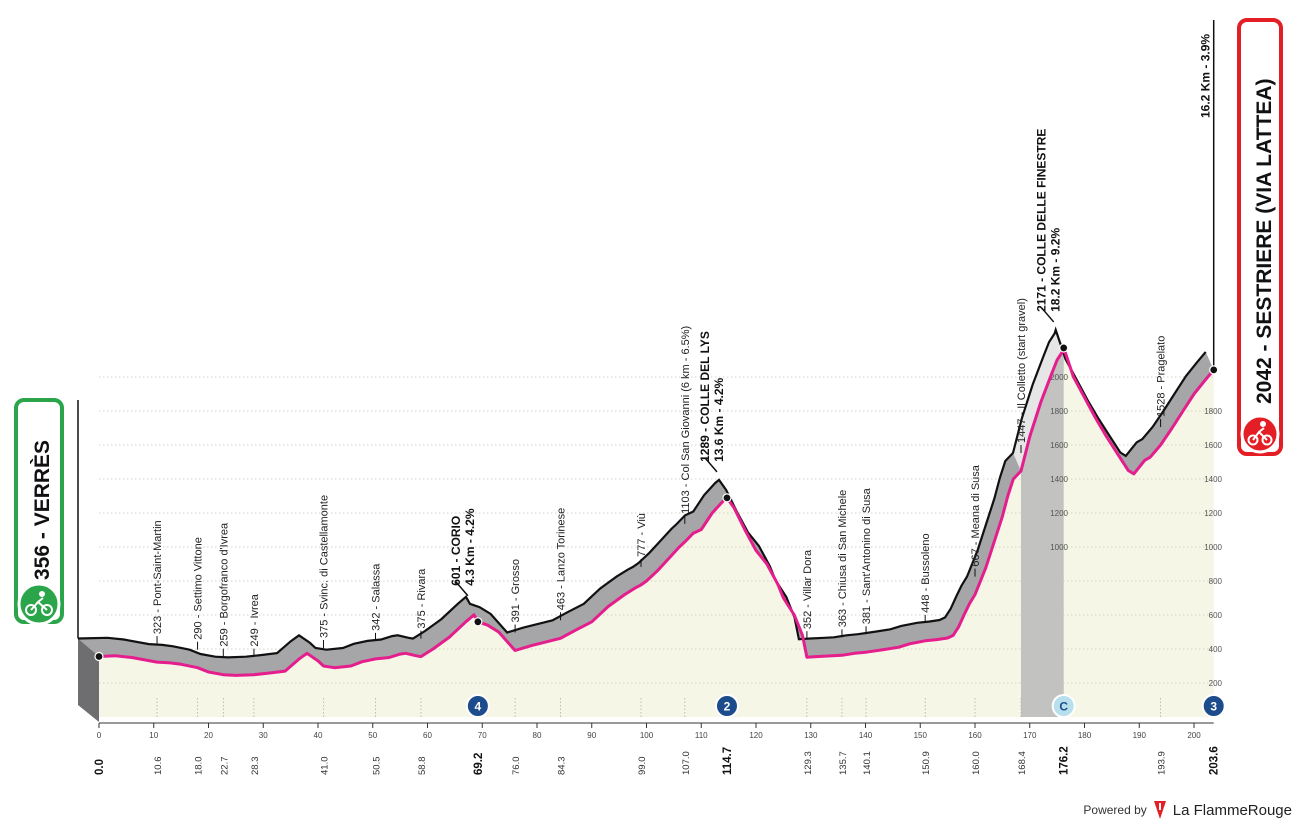 This screenshot has width=1300, height=825. I want to click on altitude-tick-label: 600, so click(1216, 615).